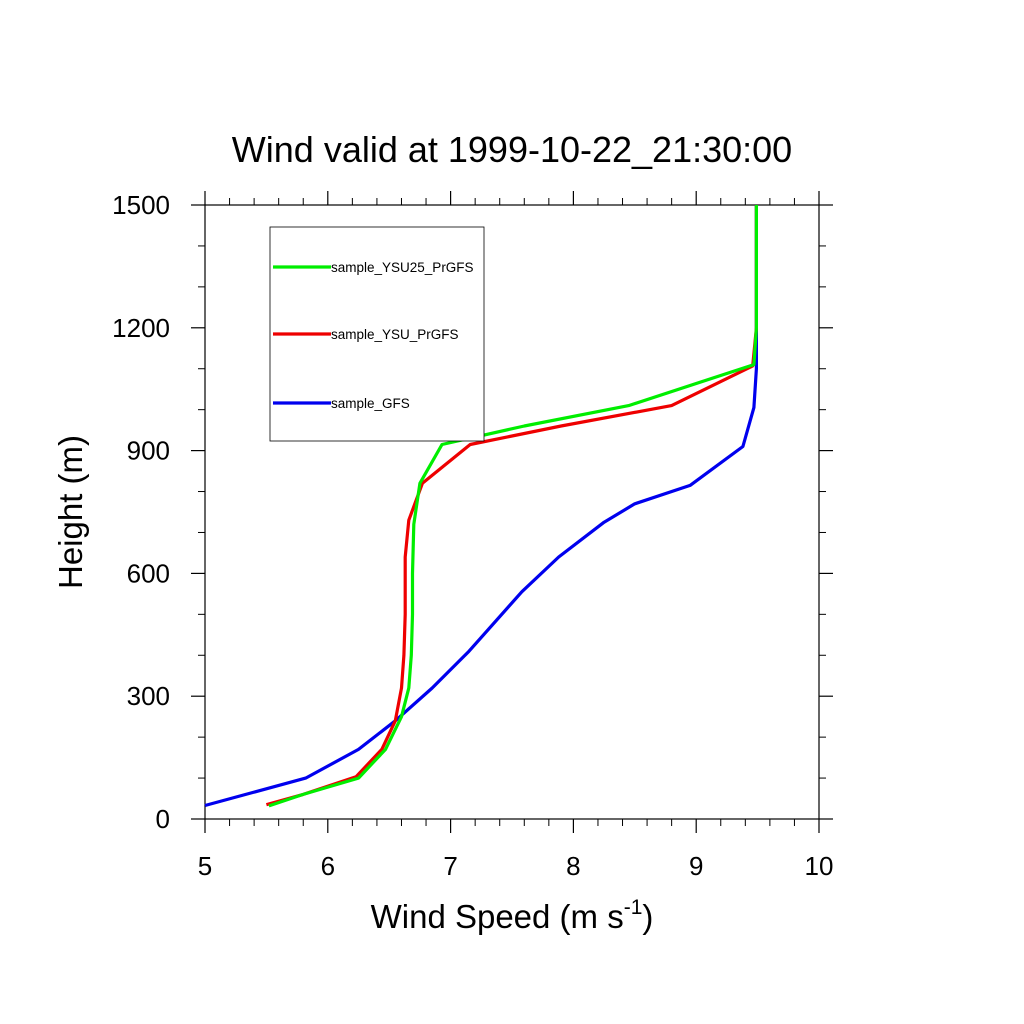 The image size is (1024, 1024). What do you see at coordinates (450, 866) in the screenshot?
I see `x-tick-label: 7` at bounding box center [450, 866].